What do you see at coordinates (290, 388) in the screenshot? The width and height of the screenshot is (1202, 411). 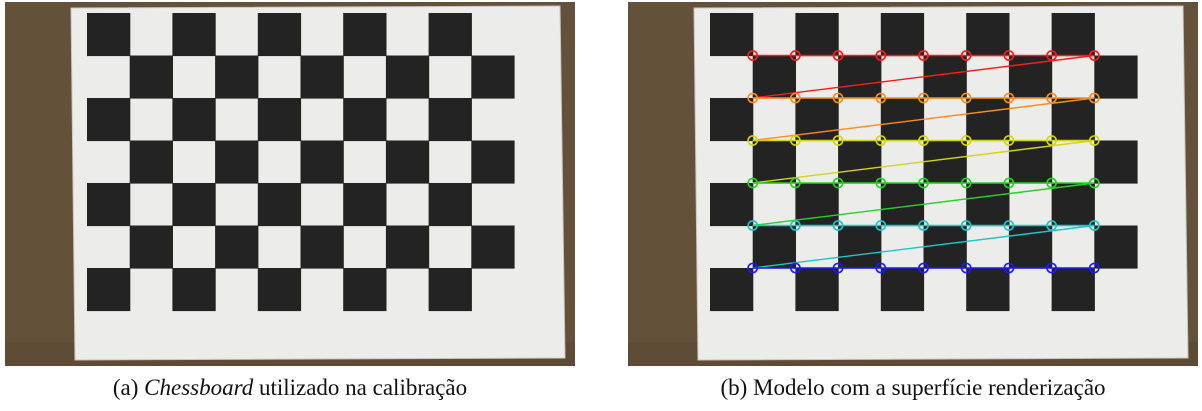 I see `caption-a: (a) Chessboard utilizado na calibração` at bounding box center [290, 388].